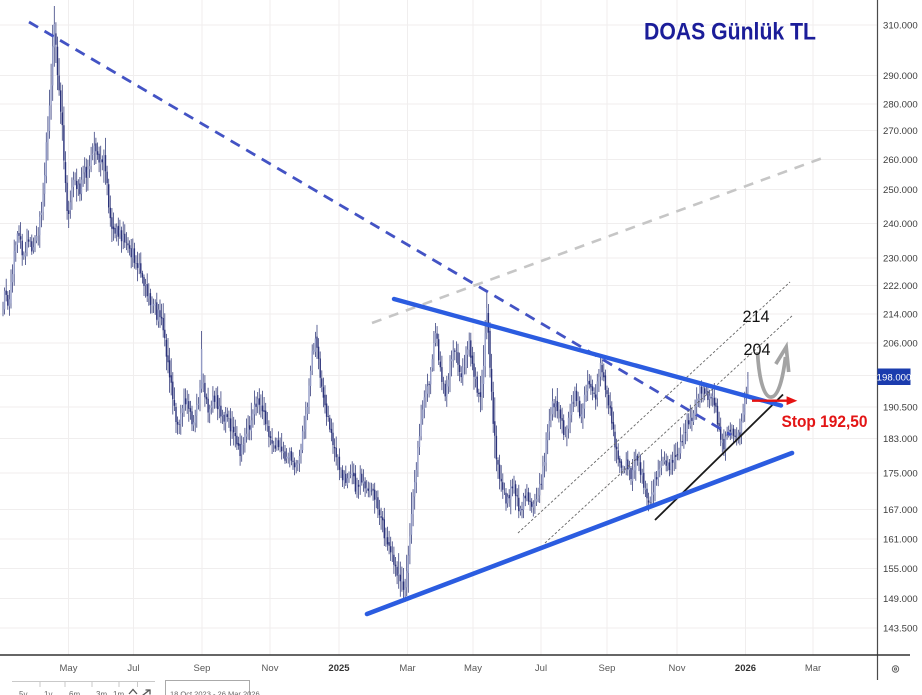 This screenshot has width=922, height=695. What do you see at coordinates (730, 32) in the screenshot?
I see `svg-text: DOAS Günlük TL` at bounding box center [730, 32].